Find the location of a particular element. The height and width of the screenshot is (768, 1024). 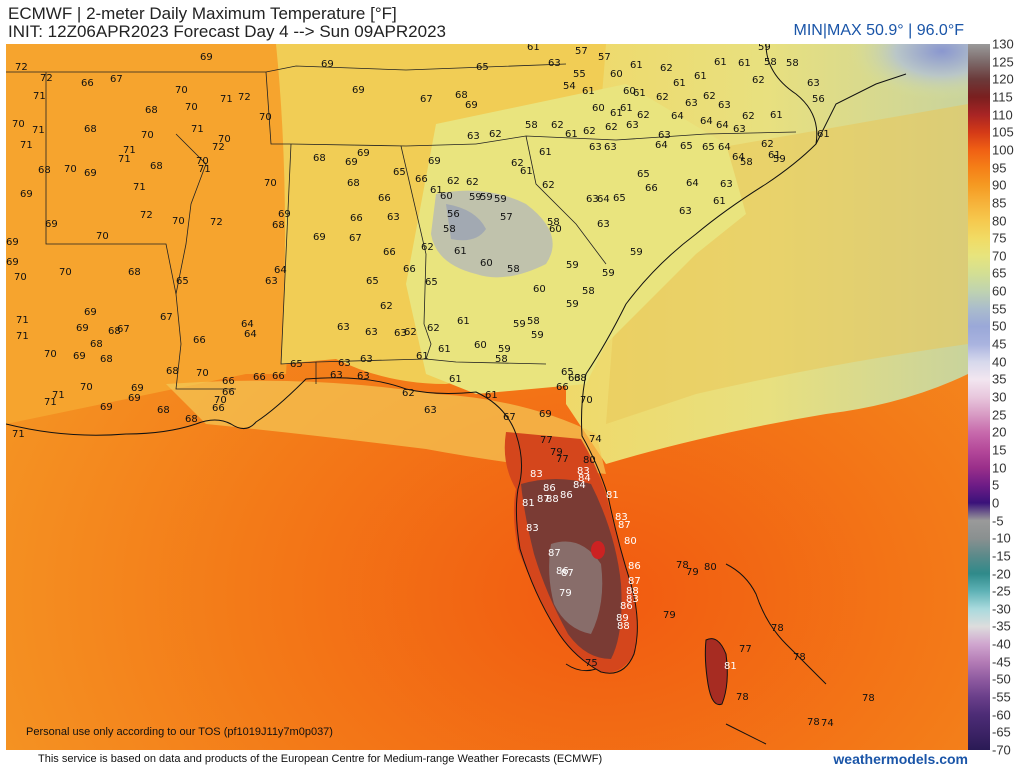

temperature-value: 89 is located at coordinates (622, 618).